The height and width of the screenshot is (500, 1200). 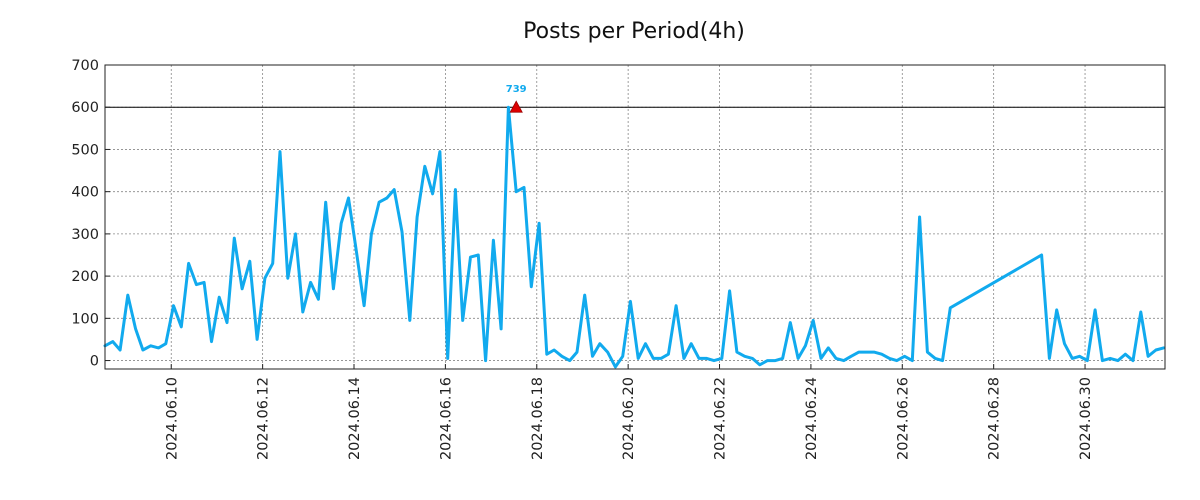 I want to click on y-tick-label: 0, so click(x=94, y=362).